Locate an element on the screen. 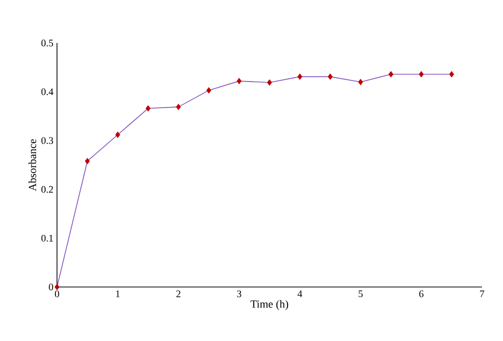  y-tick-label: 0.1 is located at coordinates (47, 238).